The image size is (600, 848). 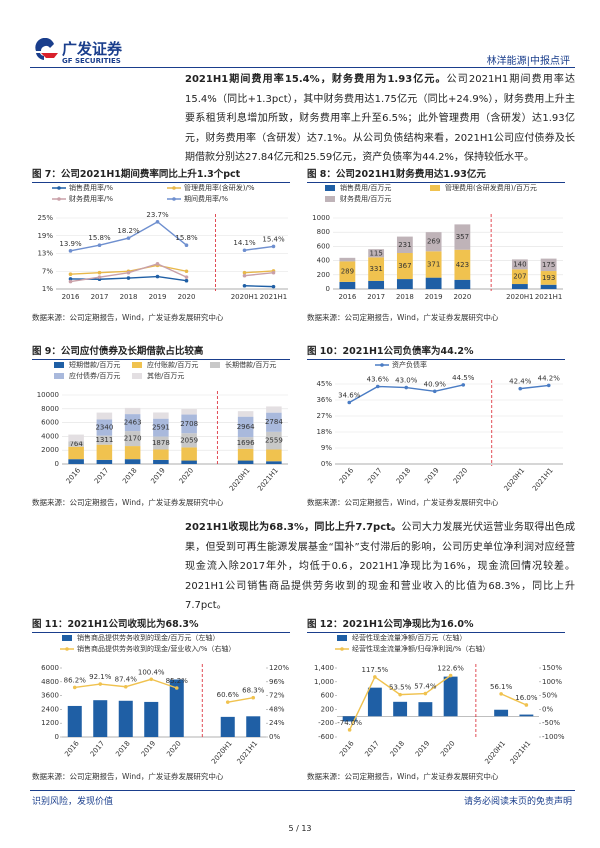 I want to click on legend-label: 管理费用率(含研发)/%, so click(x=219, y=187).